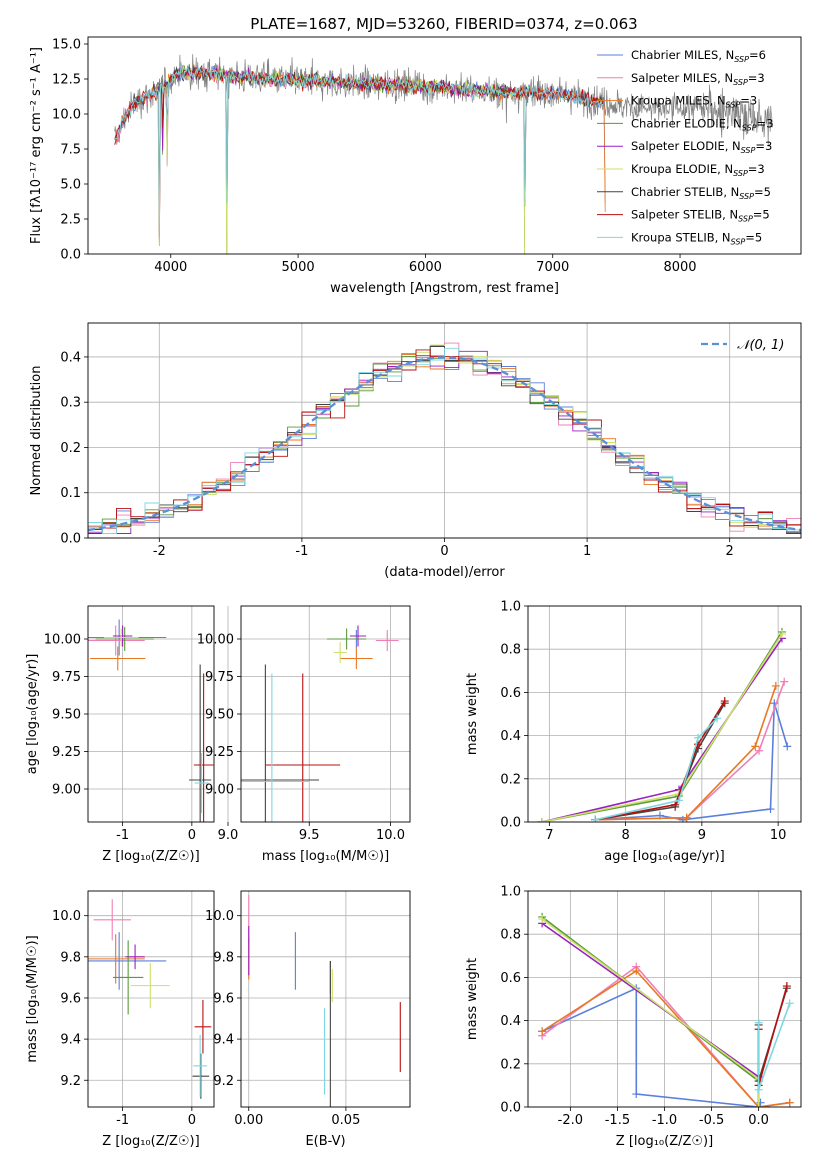 The width and height of the screenshot is (819, 1170). What do you see at coordinates (425, 267) in the screenshot?
I see `tick-label-x: 6000` at bounding box center [425, 267].